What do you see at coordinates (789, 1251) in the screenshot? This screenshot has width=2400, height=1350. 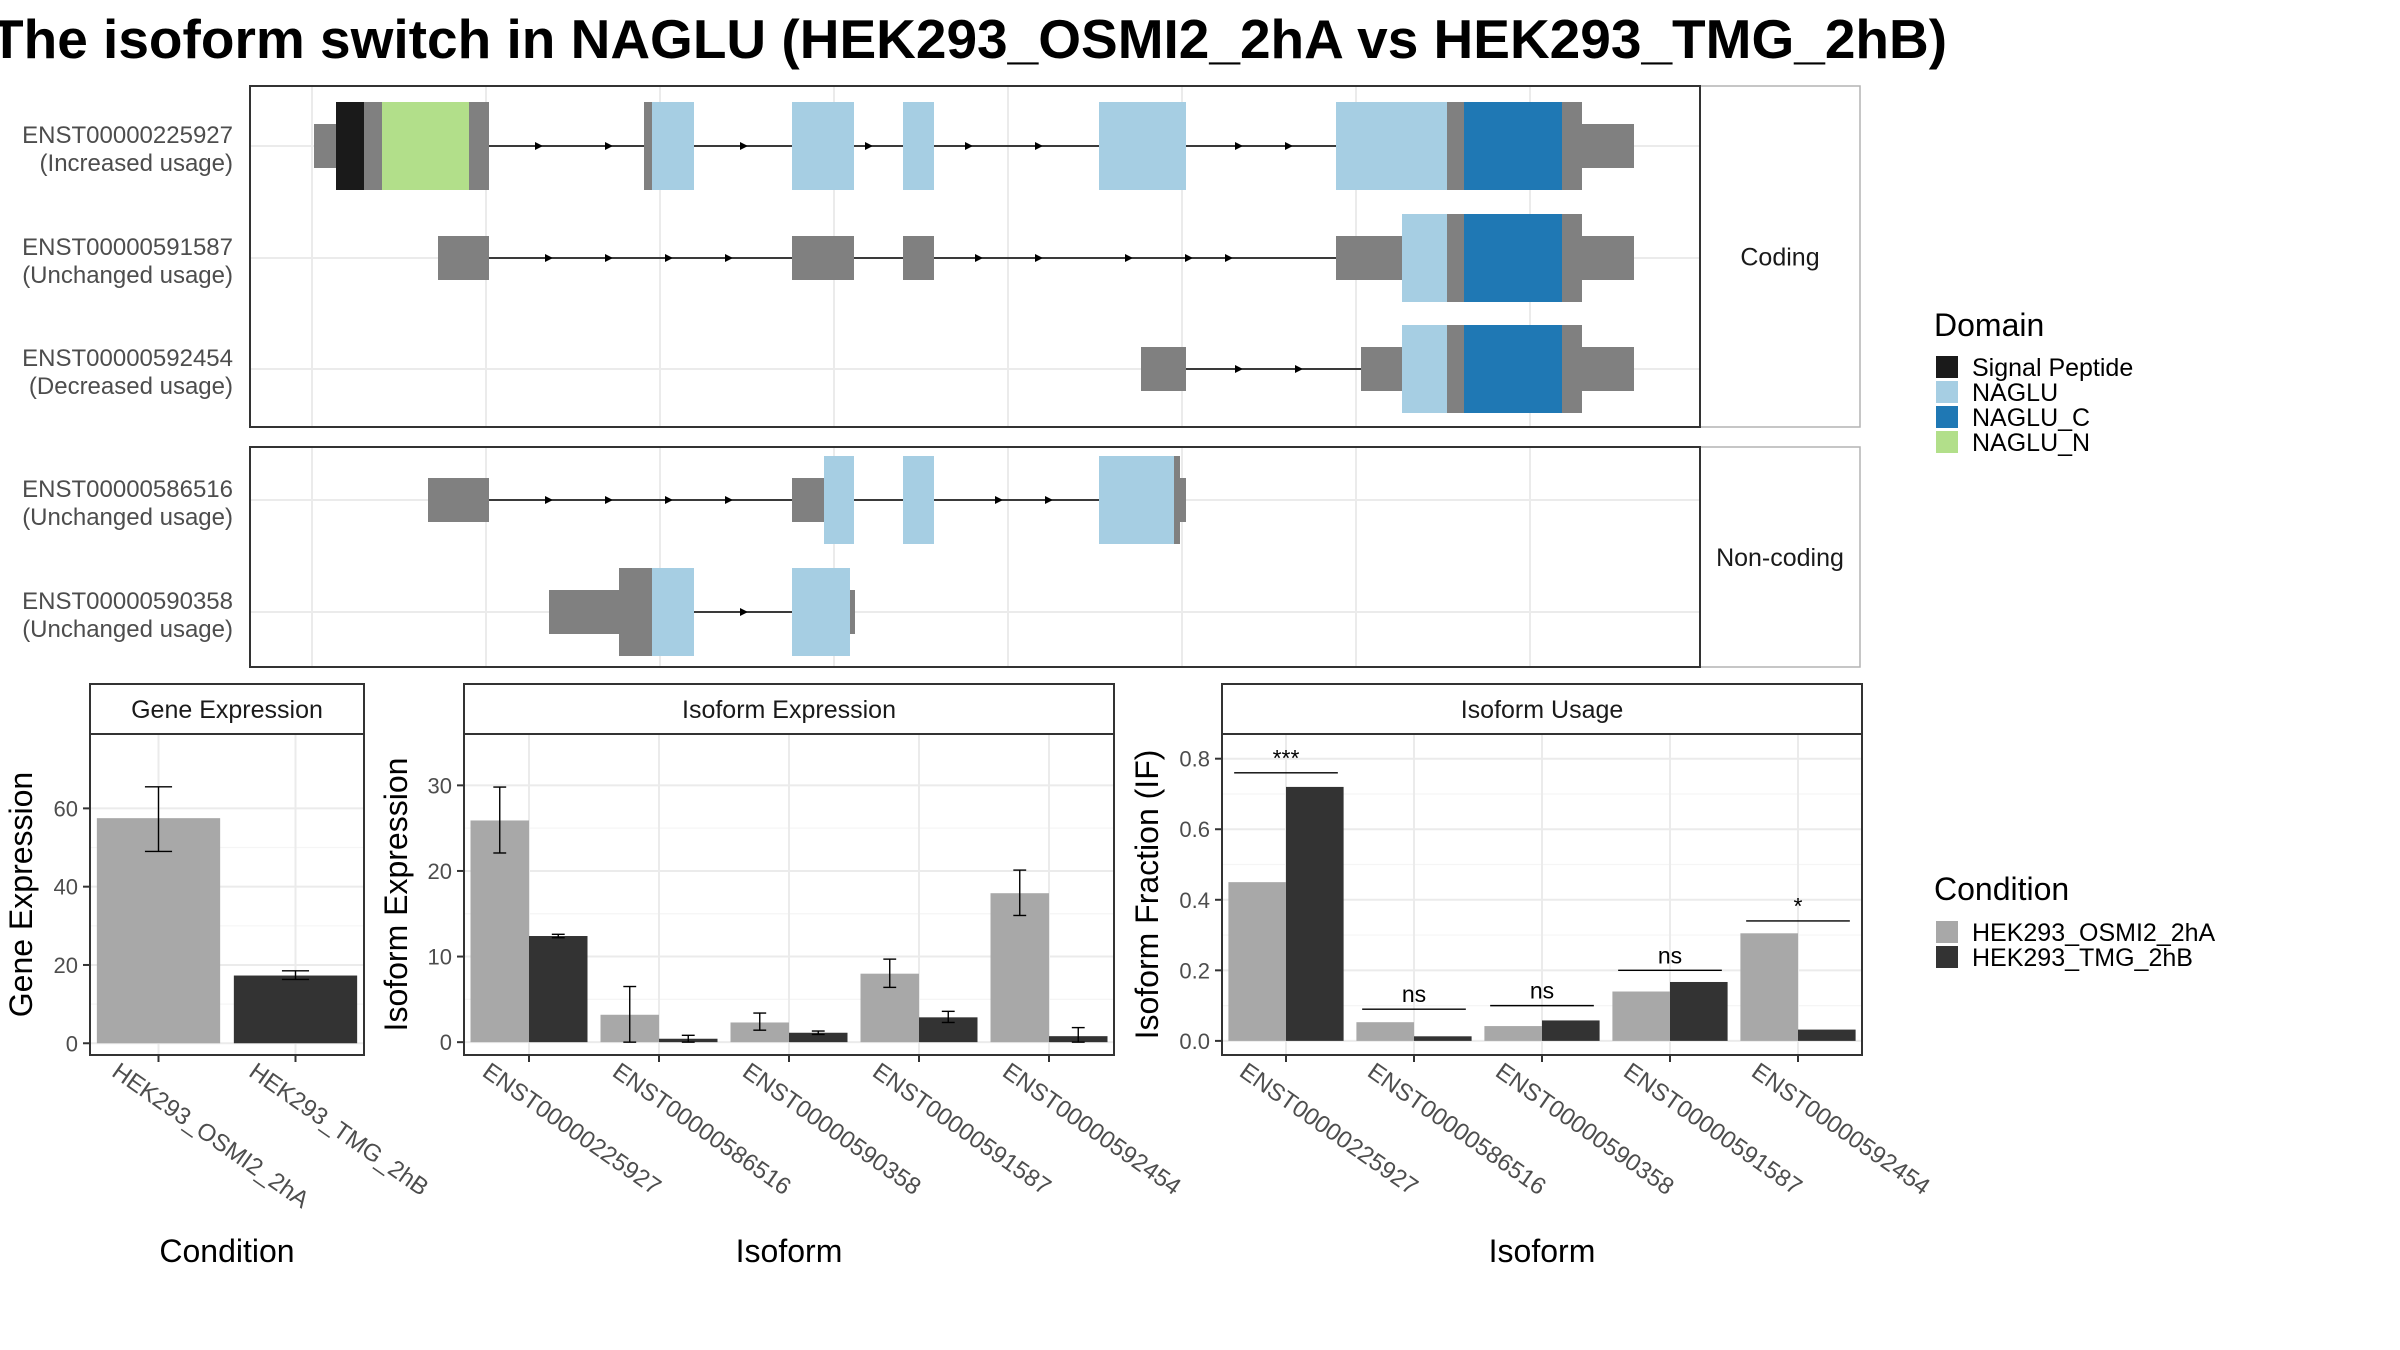 I see `x-axis-title: Isoform` at bounding box center [789, 1251].